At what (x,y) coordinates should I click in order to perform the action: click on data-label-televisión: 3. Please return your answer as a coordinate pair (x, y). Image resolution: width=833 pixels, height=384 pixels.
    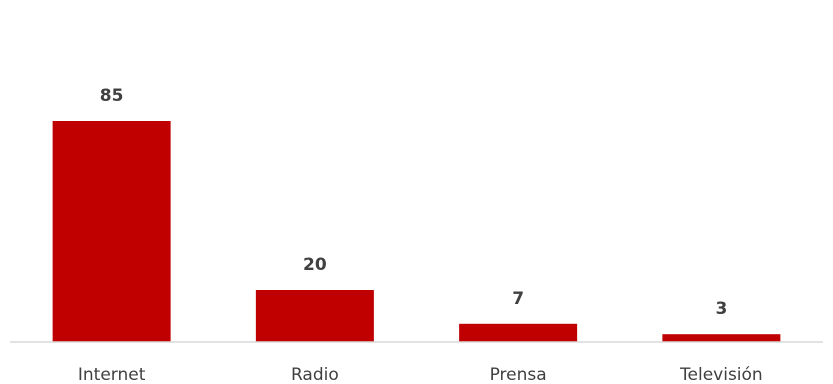
    Looking at the image, I should click on (721, 309).